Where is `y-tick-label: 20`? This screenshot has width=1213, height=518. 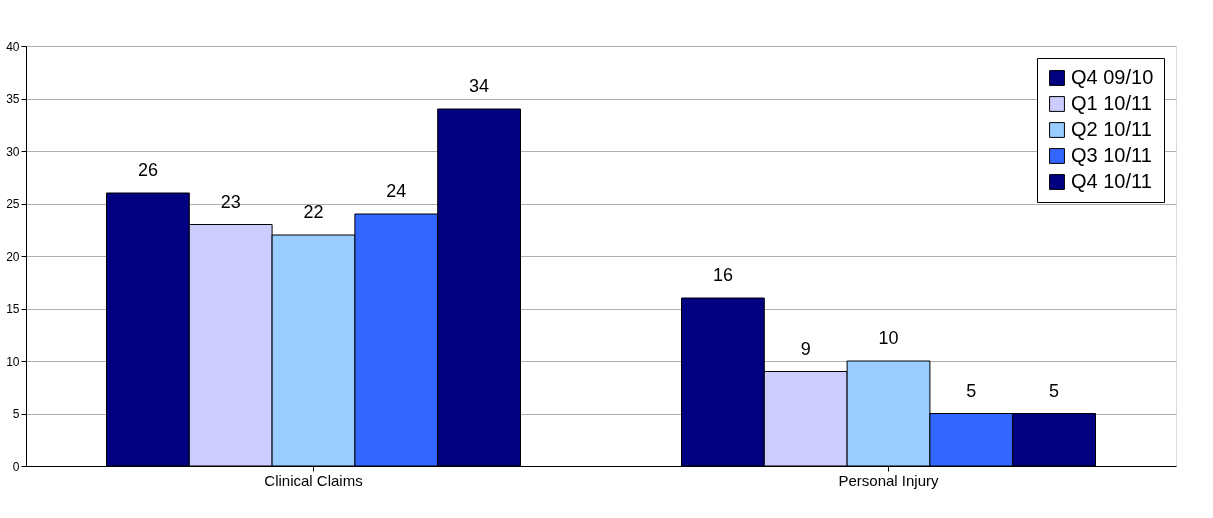
y-tick-label: 20 is located at coordinates (13, 256).